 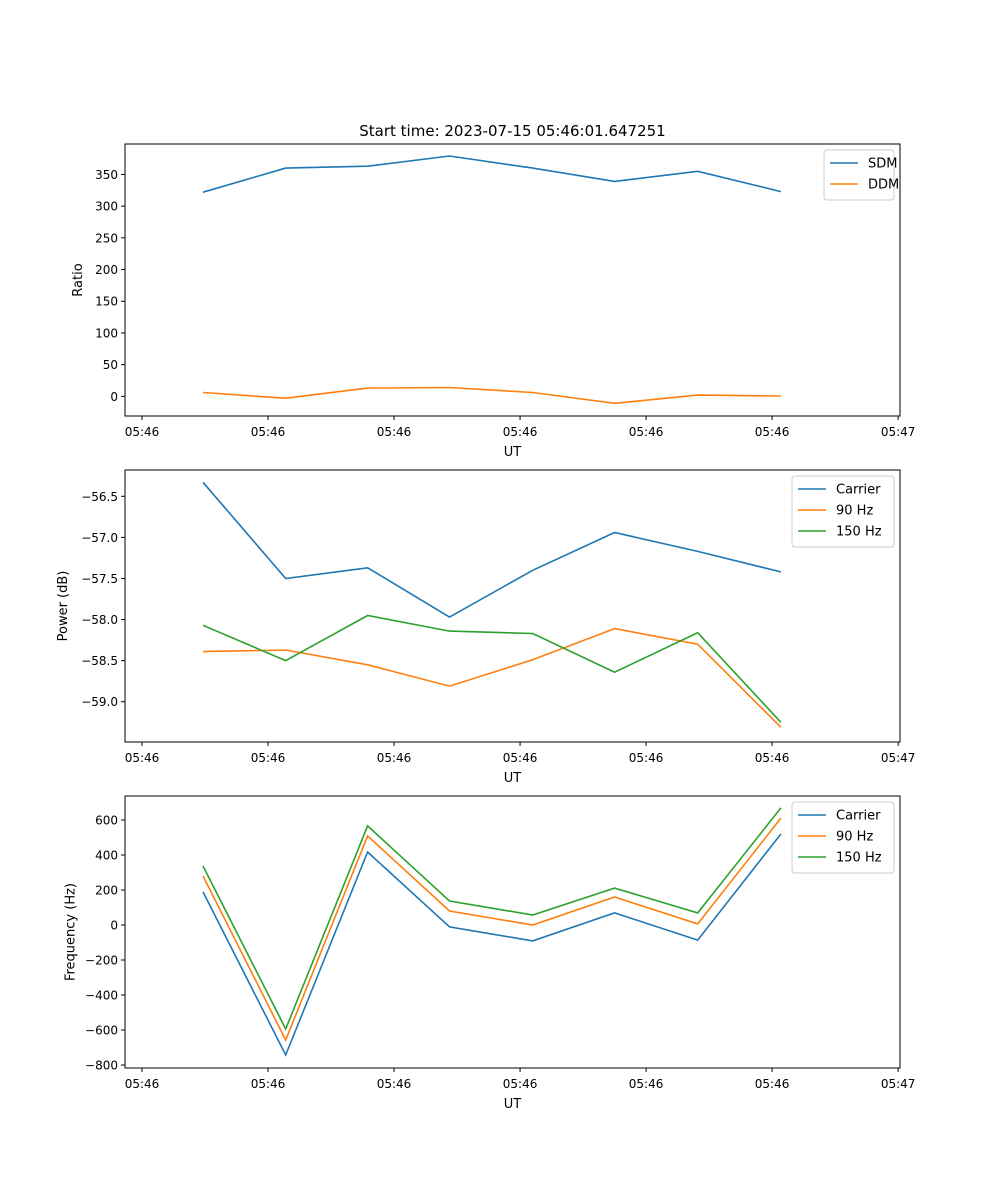 I want to click on y-axis-label: Power (dB), so click(x=63, y=606).